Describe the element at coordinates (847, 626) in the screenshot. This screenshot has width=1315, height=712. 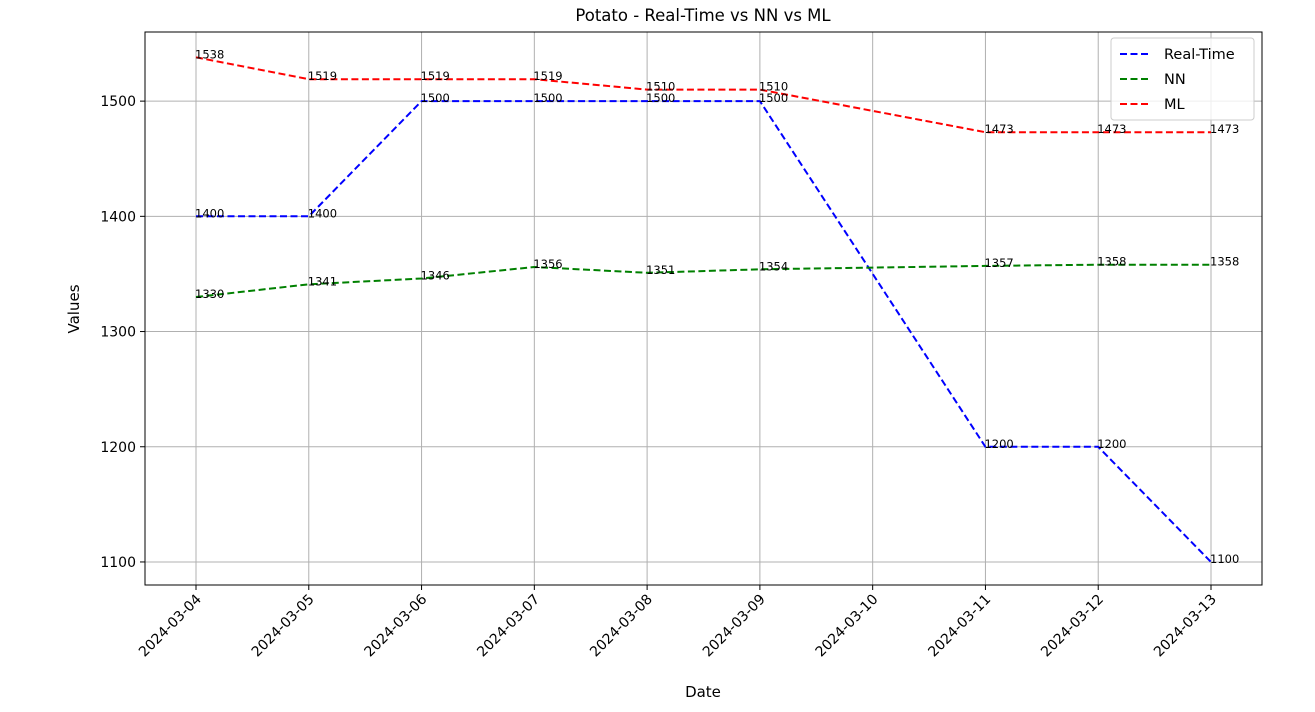
I see `x-tick-label: 2024-03-10` at that location.